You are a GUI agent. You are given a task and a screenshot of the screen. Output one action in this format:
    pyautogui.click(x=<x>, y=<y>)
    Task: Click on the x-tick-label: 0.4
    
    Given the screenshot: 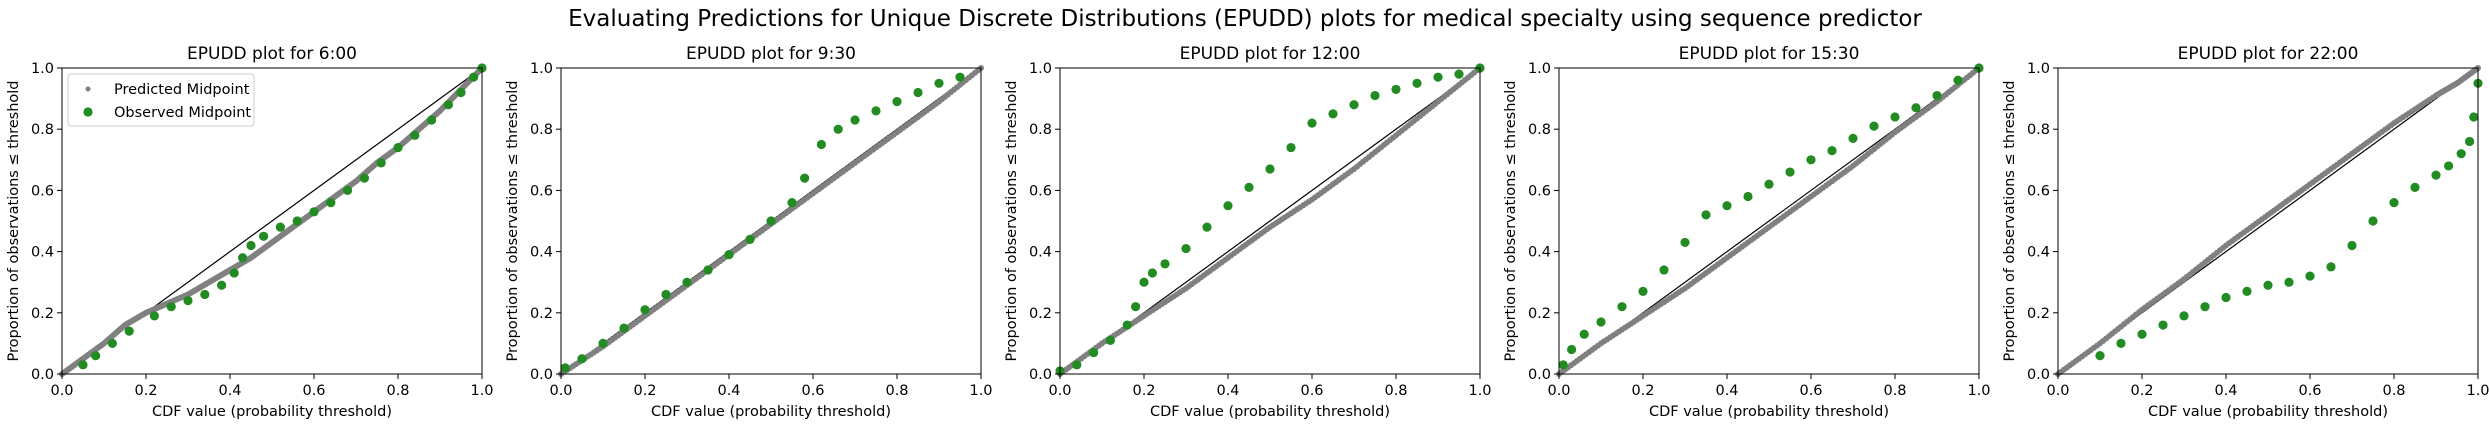 What is the action you would take?
    pyautogui.click(x=2225, y=391)
    